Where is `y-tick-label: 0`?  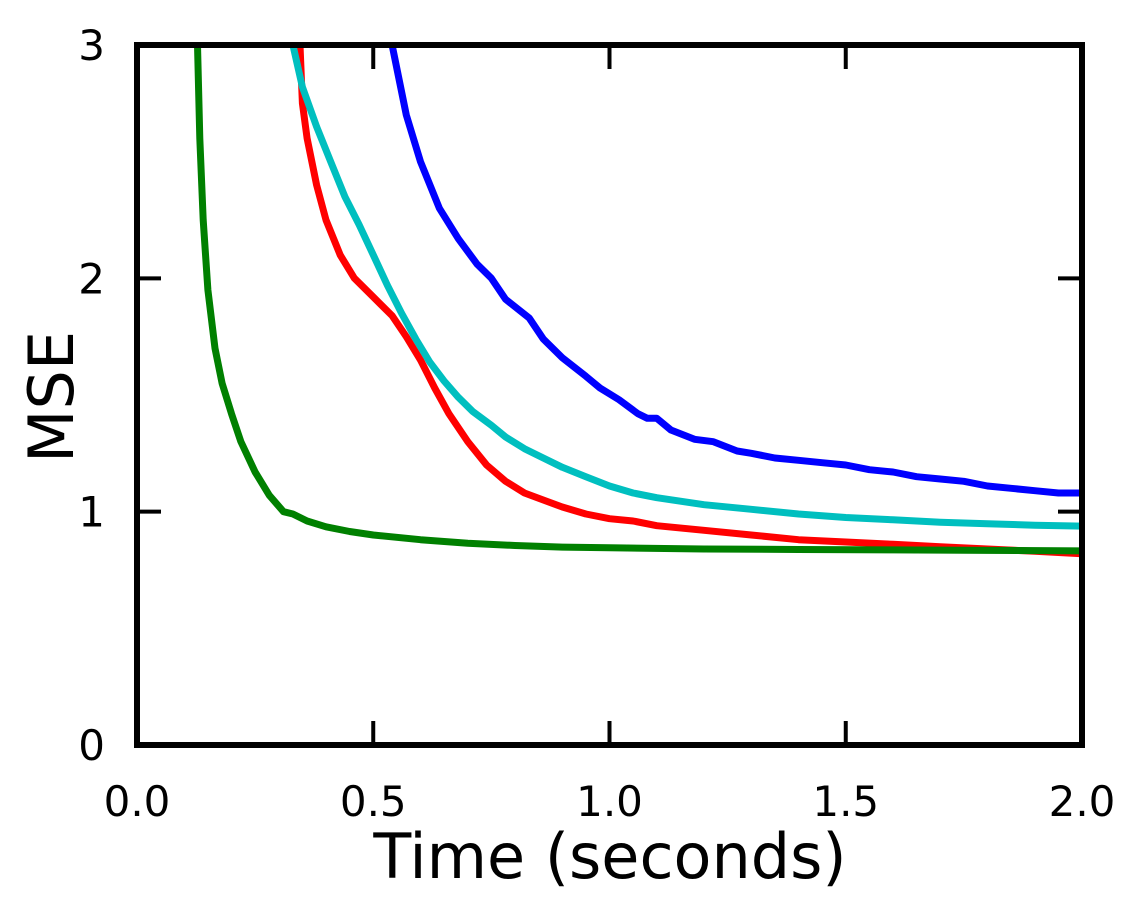
y-tick-label: 0 is located at coordinates (91, 745).